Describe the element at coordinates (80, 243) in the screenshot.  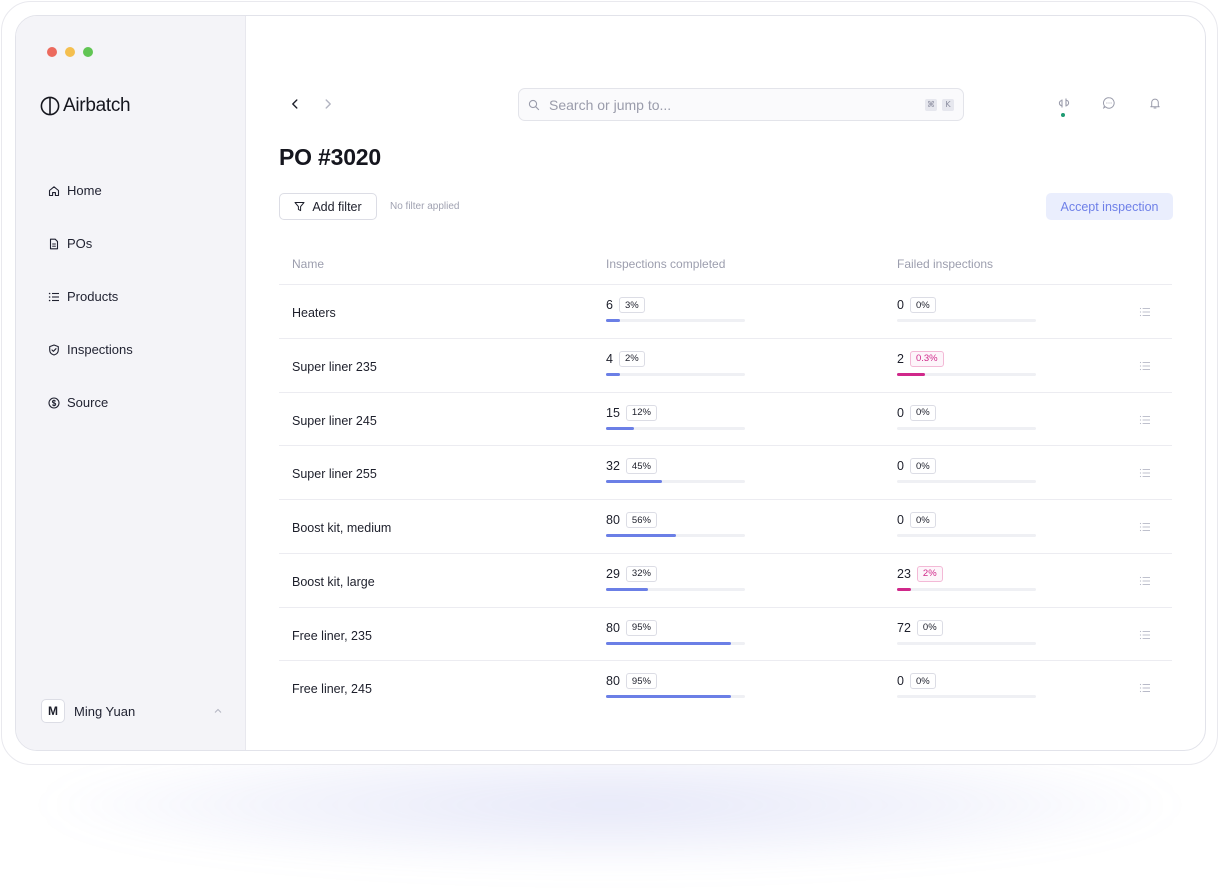
I see `sidebar-item-label: POs` at that location.